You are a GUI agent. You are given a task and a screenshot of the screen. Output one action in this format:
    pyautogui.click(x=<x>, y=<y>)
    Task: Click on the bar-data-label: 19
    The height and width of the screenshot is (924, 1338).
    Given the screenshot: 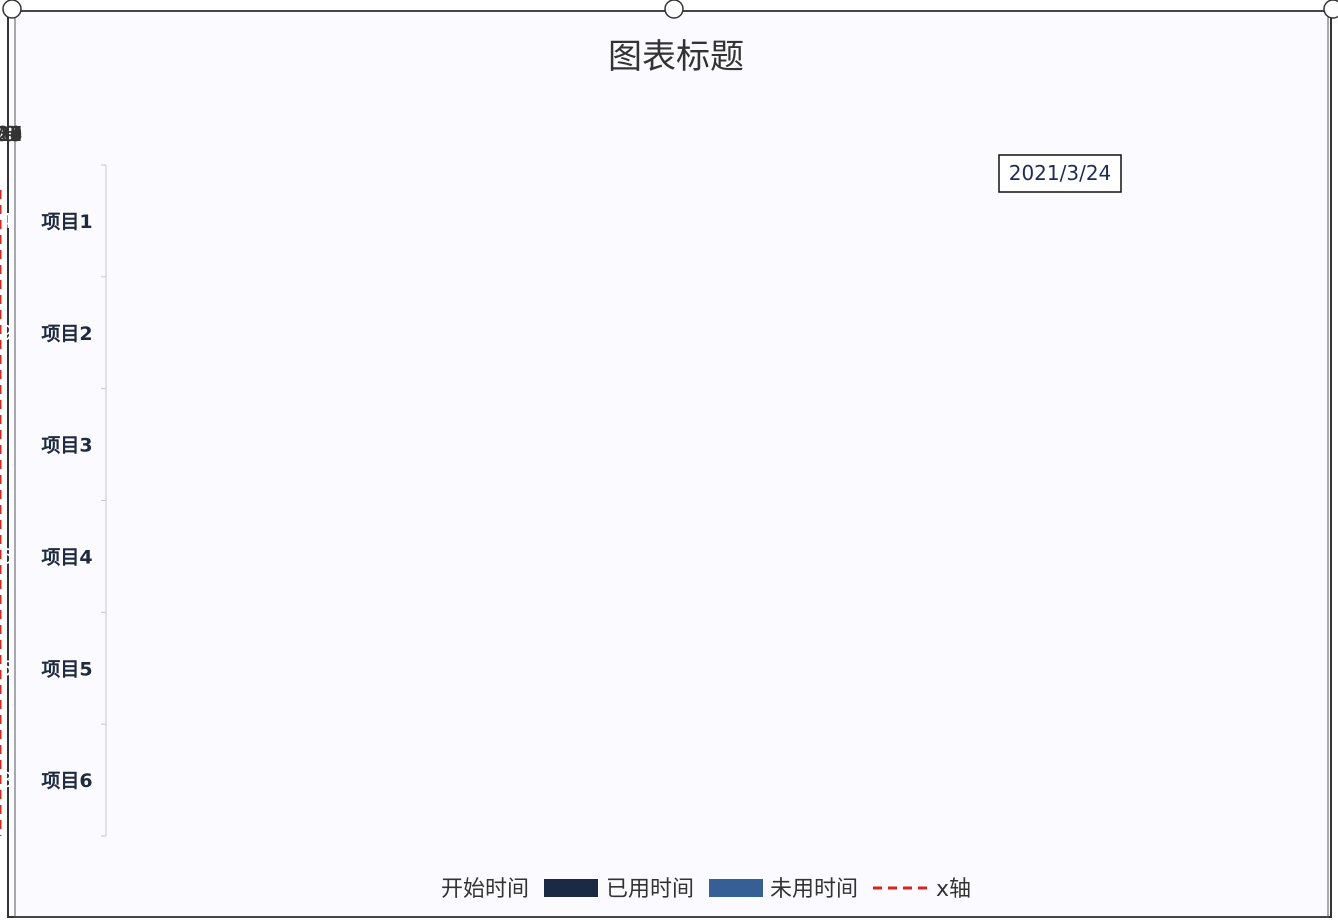 What is the action you would take?
    pyautogui.click(x=6, y=333)
    